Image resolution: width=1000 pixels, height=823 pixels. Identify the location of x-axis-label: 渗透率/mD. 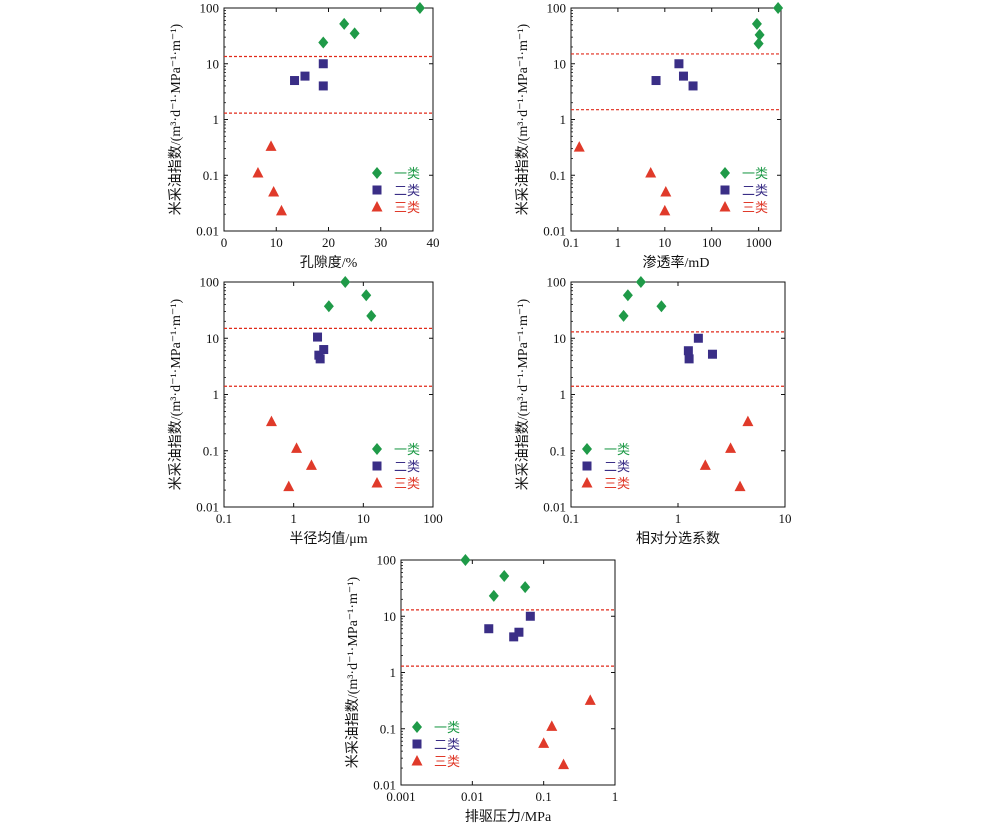
(676, 262).